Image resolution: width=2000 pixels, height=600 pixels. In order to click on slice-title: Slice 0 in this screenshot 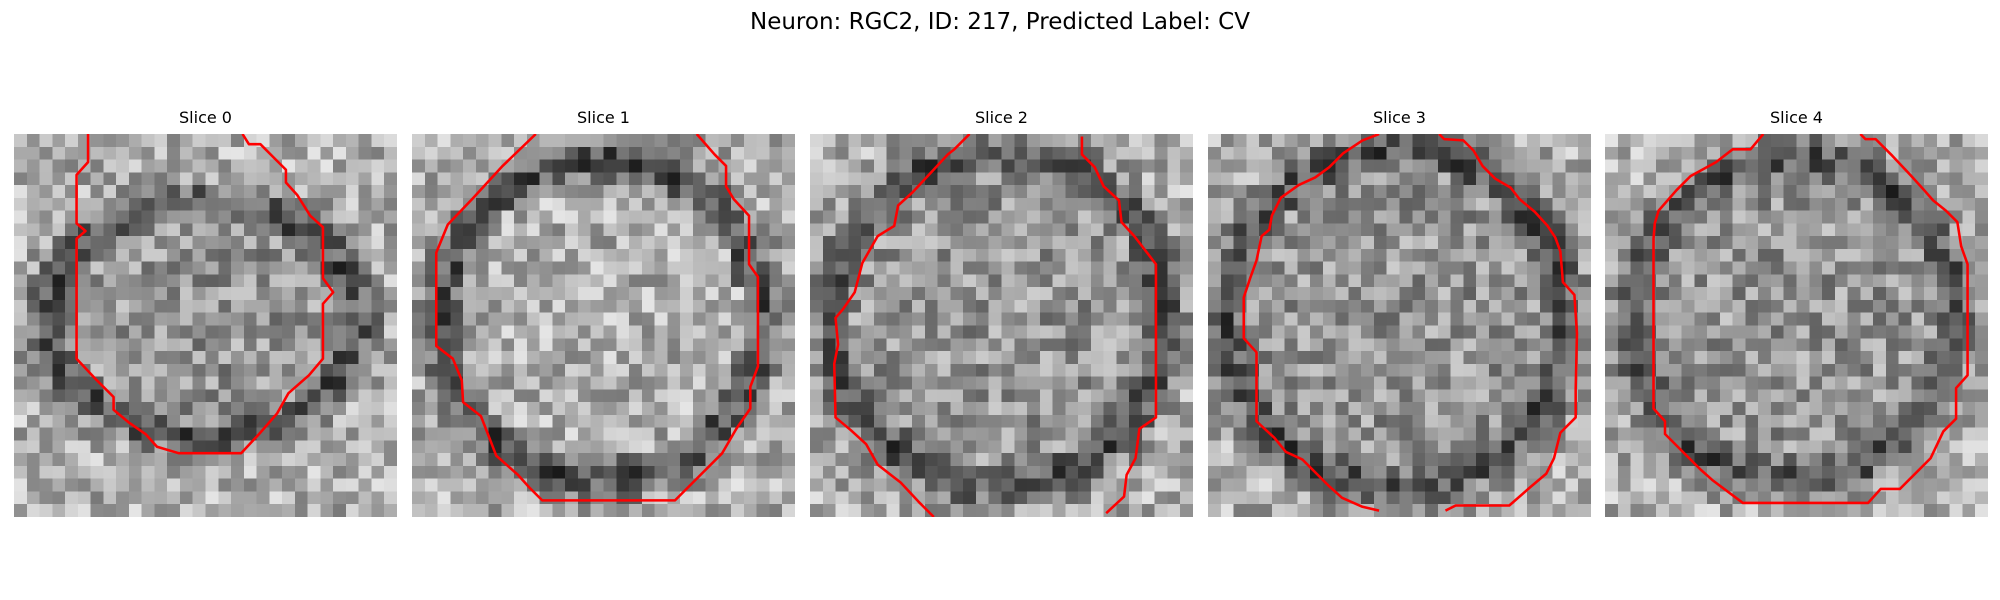, I will do `click(205, 118)`.